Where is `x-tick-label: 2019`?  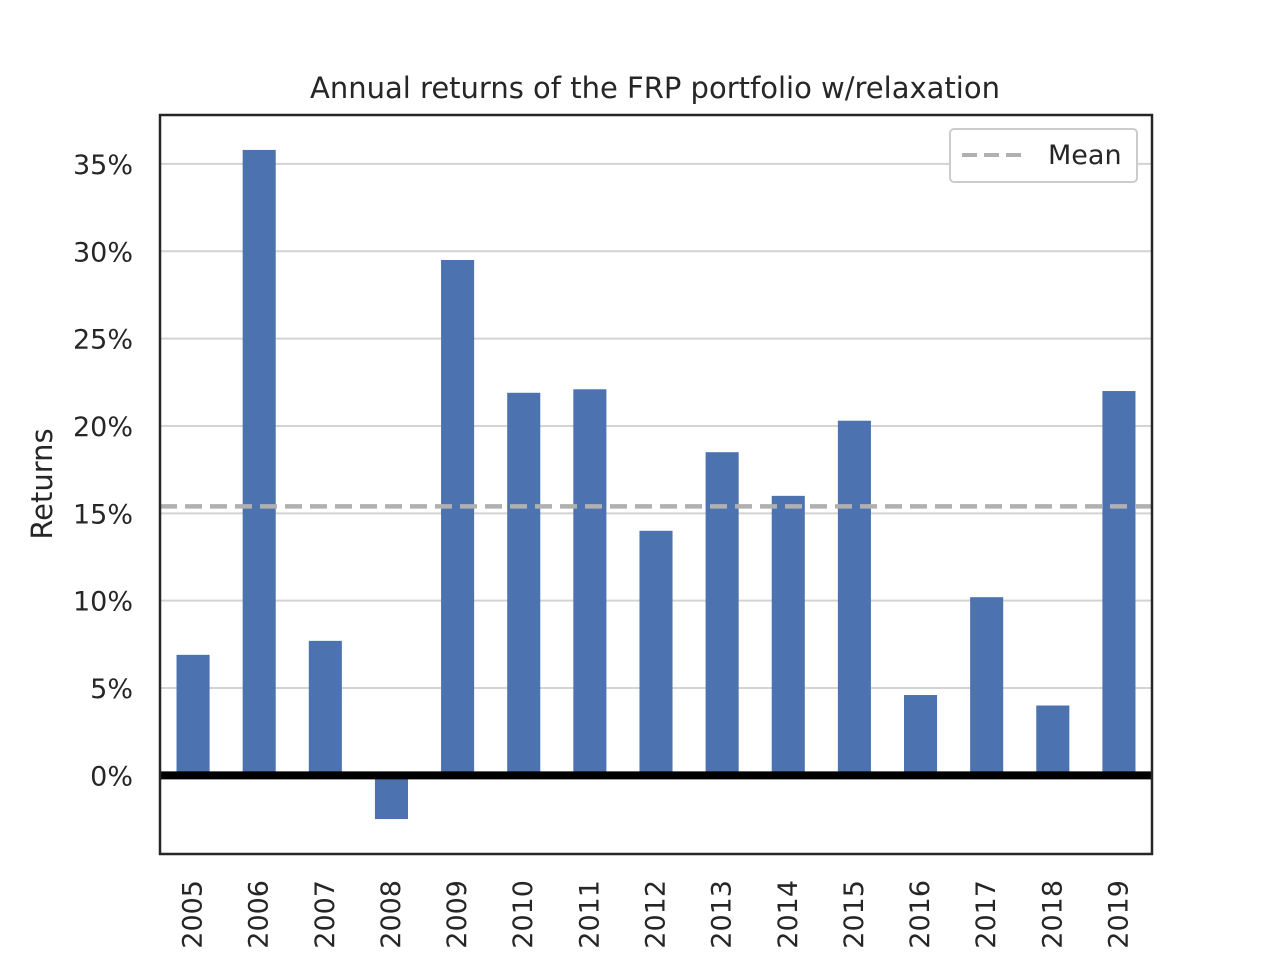 x-tick-label: 2019 is located at coordinates (1118, 914).